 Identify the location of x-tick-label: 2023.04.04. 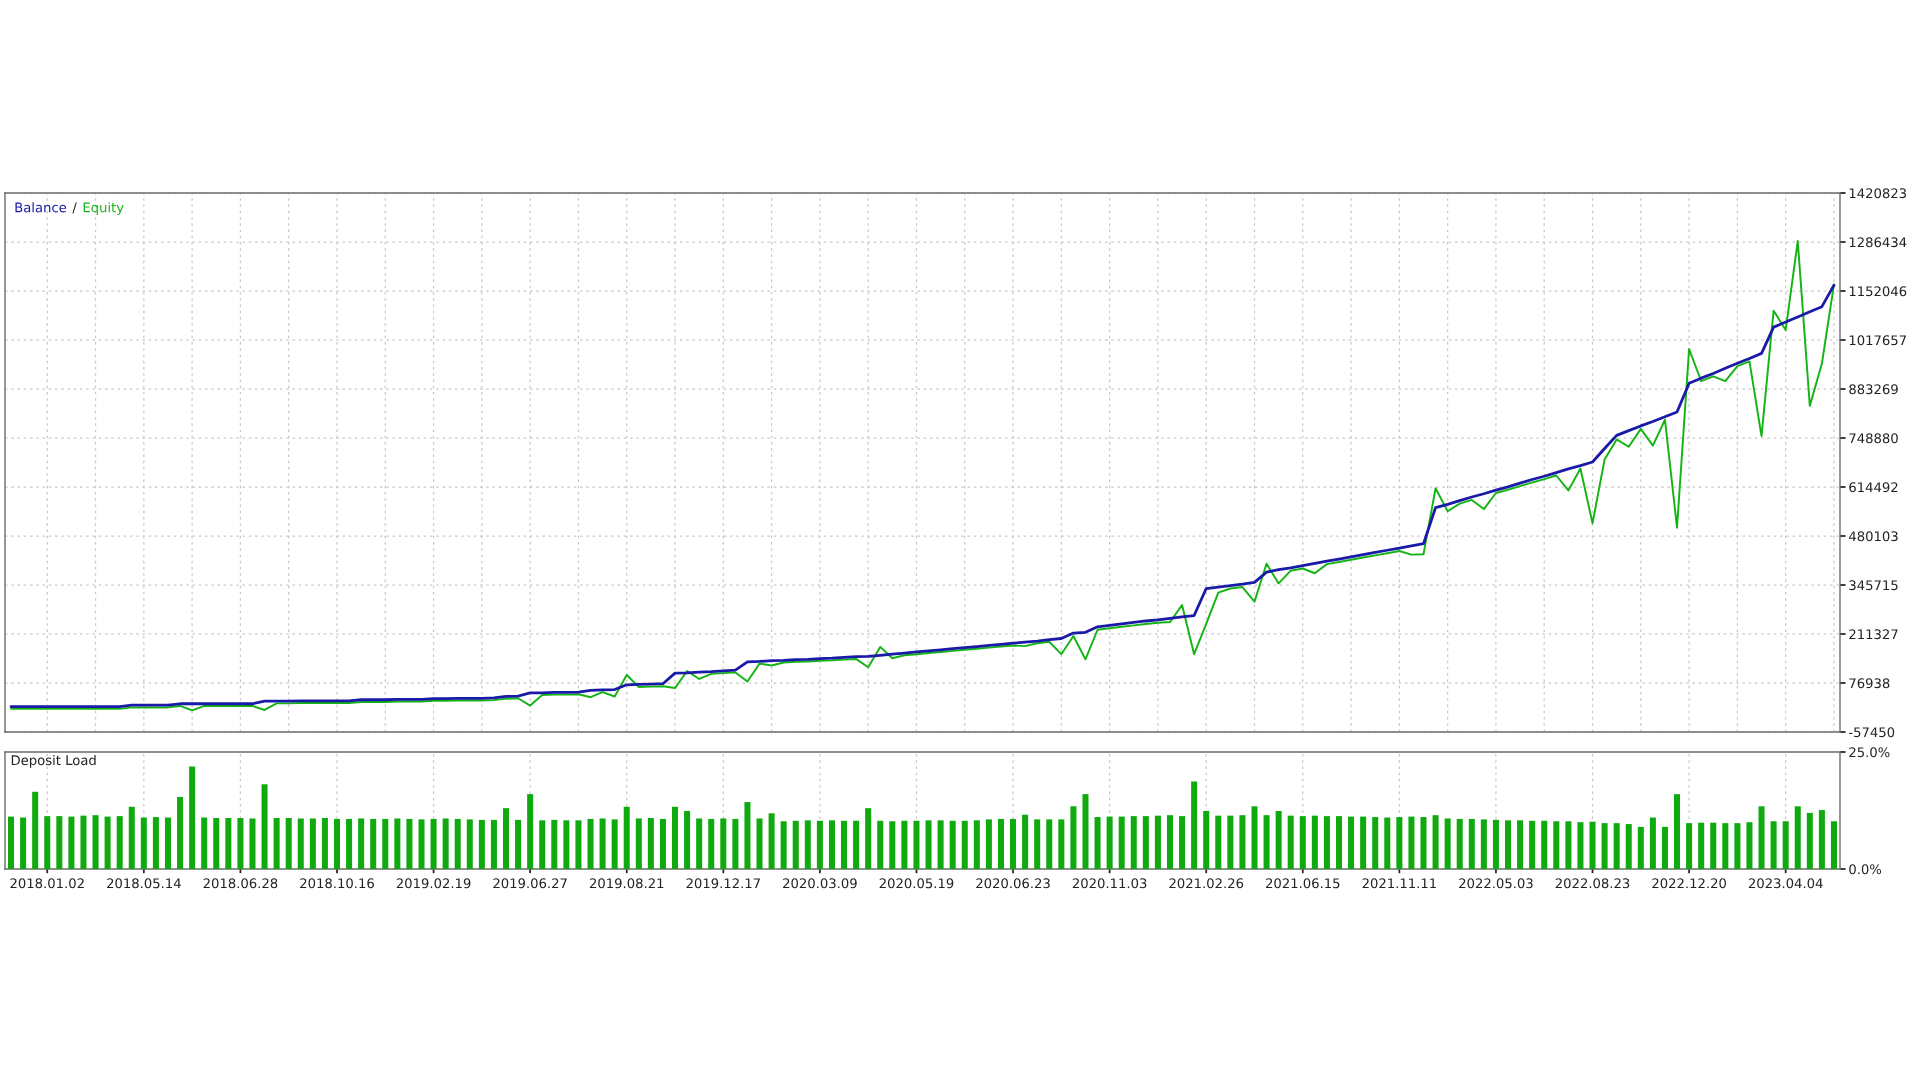
(1785, 883).